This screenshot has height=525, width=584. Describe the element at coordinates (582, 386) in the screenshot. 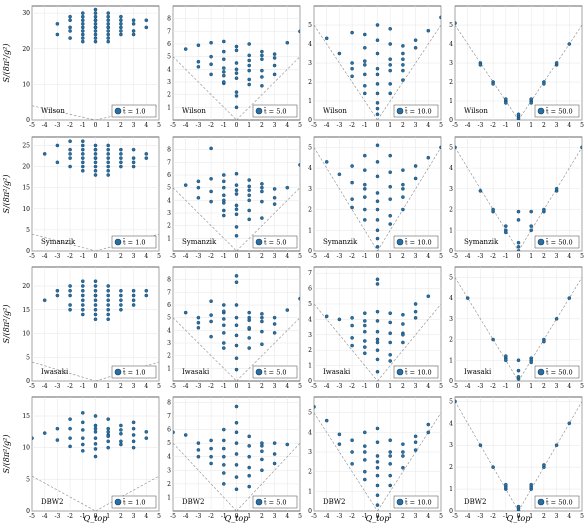

I see `x-tick-label: 5` at that location.